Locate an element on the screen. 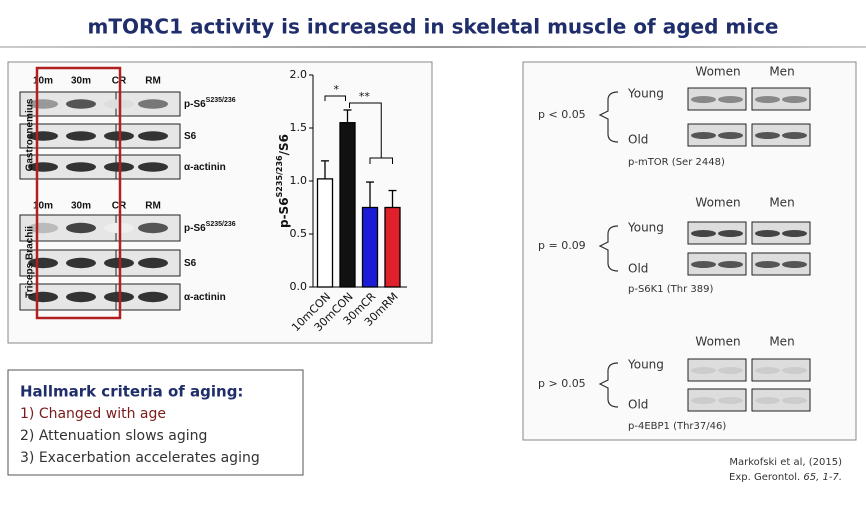  old-label: Old is located at coordinates (638, 405).